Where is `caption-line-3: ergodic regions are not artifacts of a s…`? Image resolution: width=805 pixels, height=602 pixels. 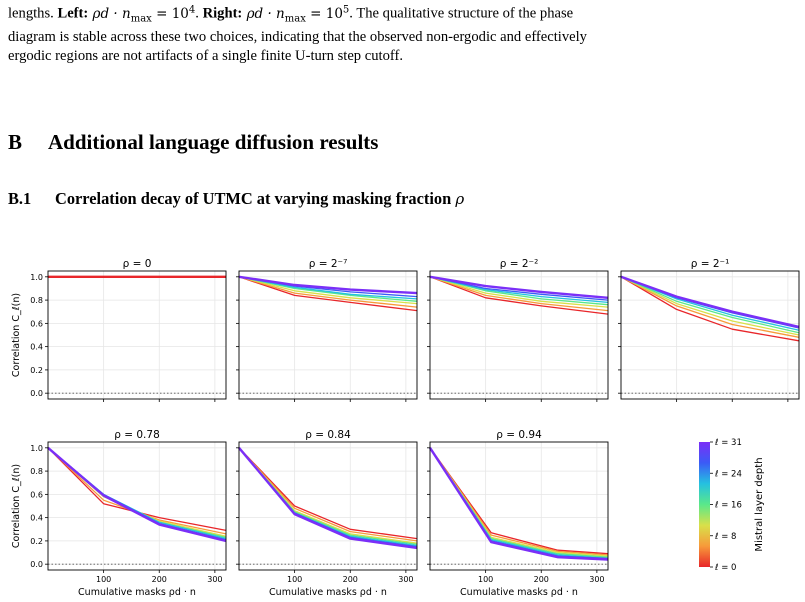
caption-line-3: ergodic regions are not artifacts of a s… is located at coordinates (205, 56).